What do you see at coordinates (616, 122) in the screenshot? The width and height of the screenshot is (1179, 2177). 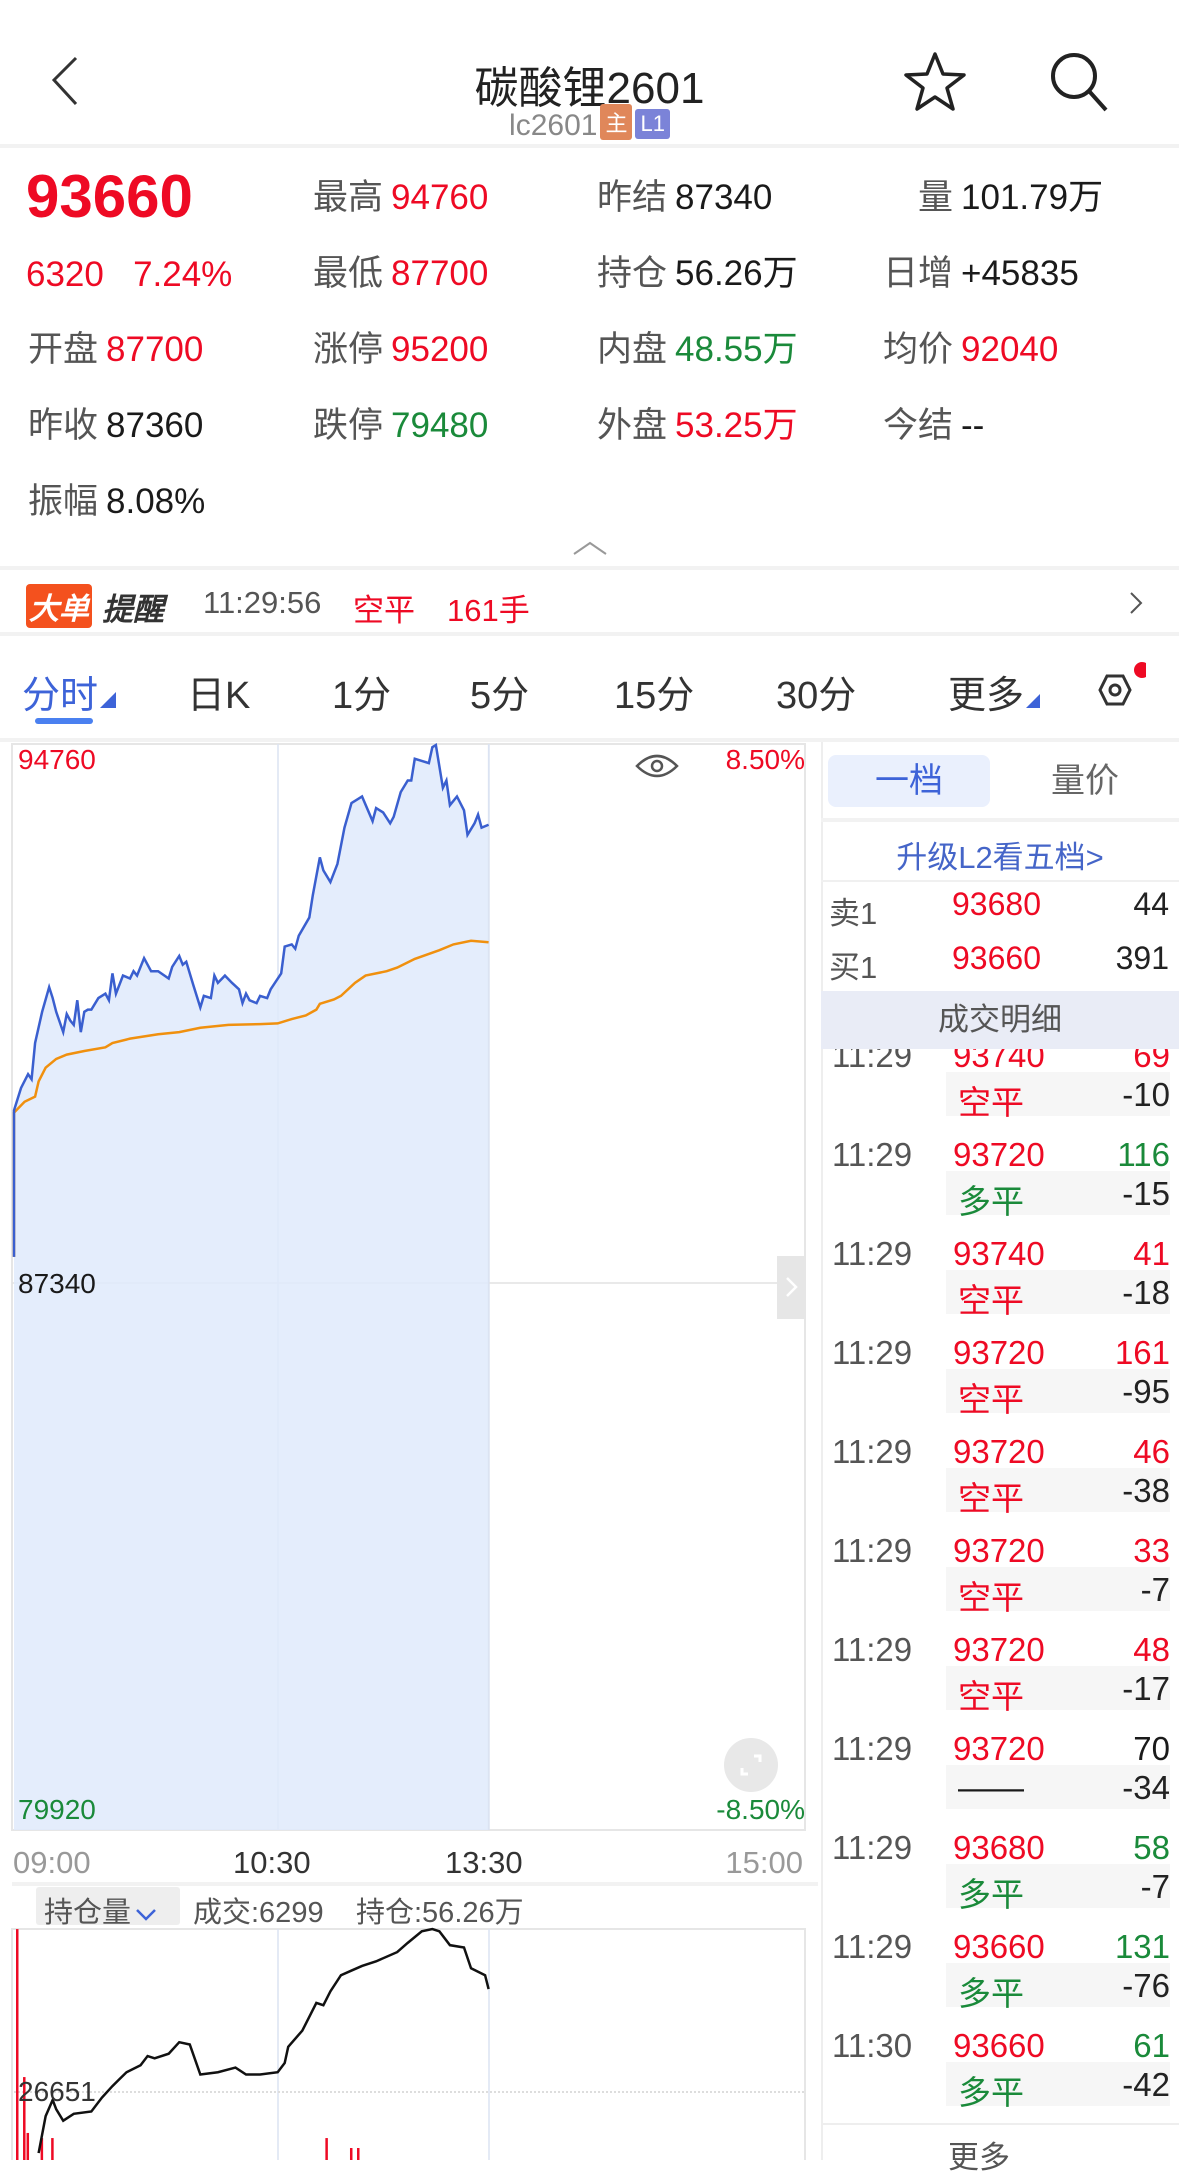 I see `main-contract-badge: 主` at bounding box center [616, 122].